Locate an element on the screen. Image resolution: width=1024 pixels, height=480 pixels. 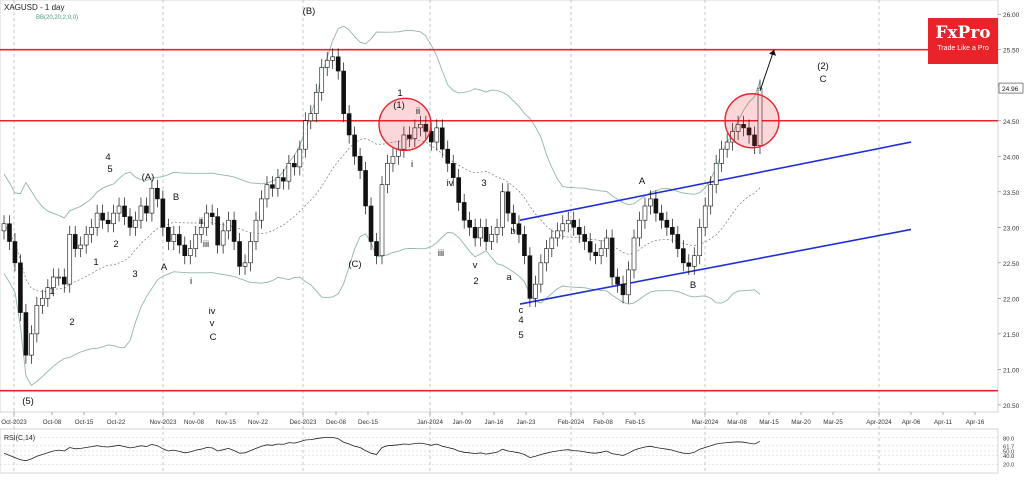
wave-label-18: (C) is located at coordinates (354, 264).